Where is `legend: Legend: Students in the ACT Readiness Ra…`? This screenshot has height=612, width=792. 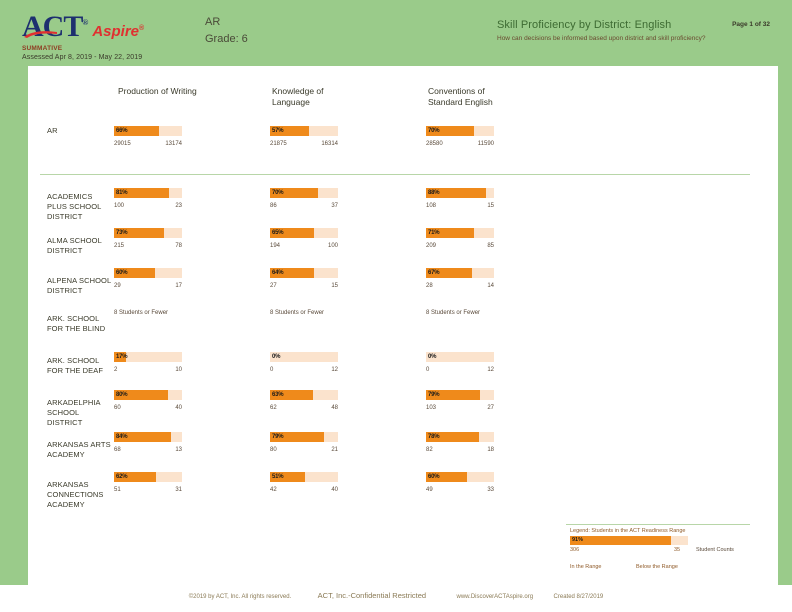
legend: Legend: Students in the ACT Readiness Ra… is located at coordinates (660, 551).